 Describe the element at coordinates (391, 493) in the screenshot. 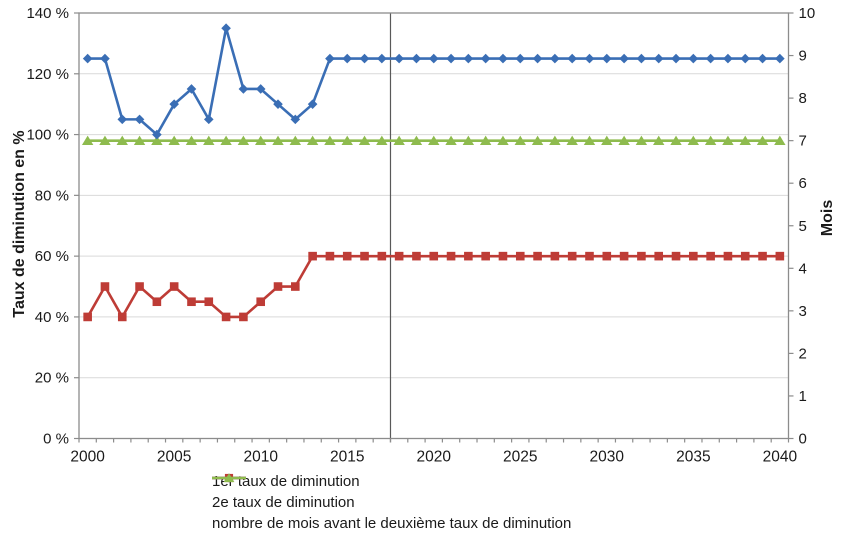

I see `legend-item: 2e taux de diminution` at that location.